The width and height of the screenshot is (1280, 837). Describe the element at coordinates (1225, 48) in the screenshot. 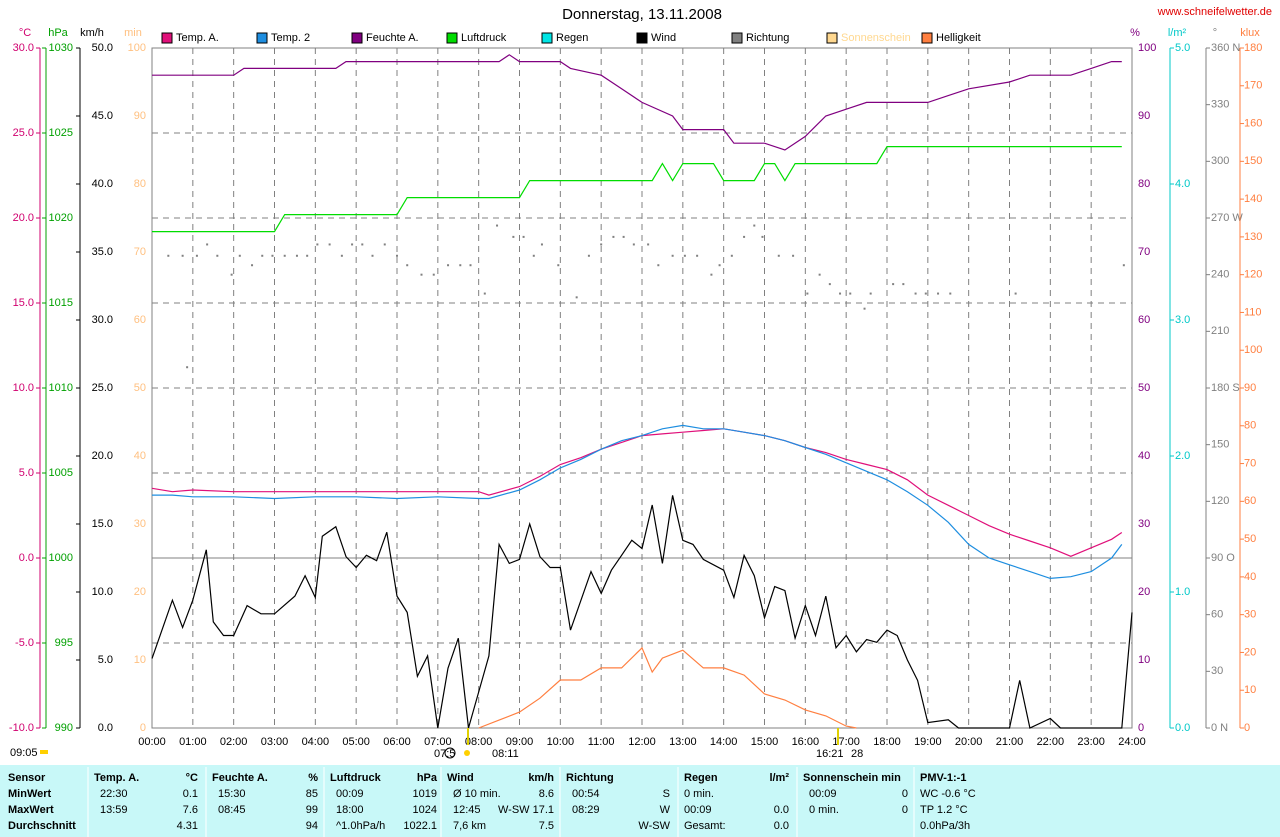

I see `y-tick-label: 360 N` at that location.